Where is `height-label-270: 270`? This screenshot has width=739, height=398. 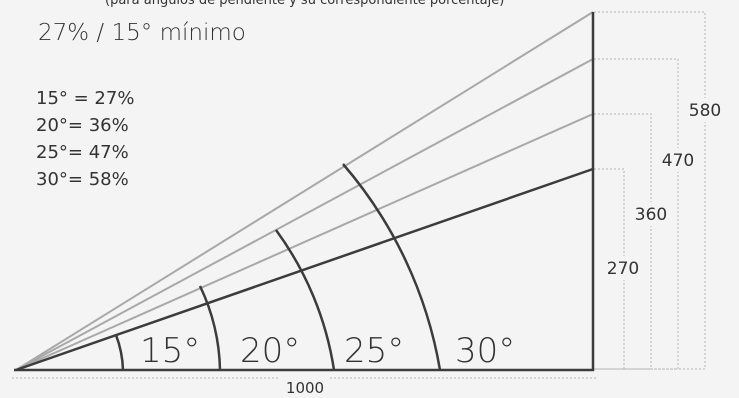
height-label-270: 270 is located at coordinates (623, 269).